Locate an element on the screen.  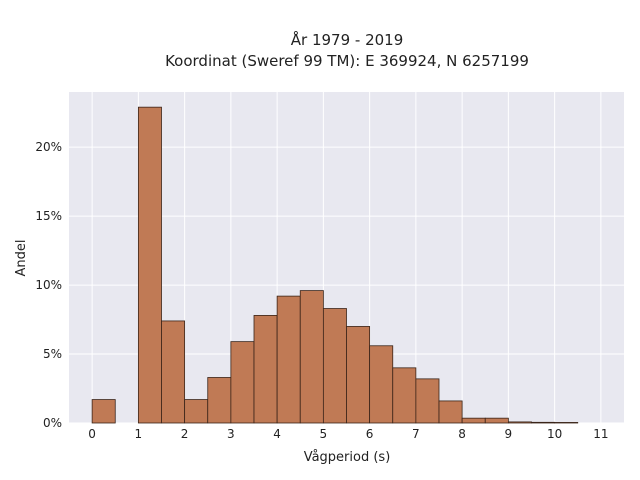
y-axis-label: Andel is located at coordinates (21, 258).